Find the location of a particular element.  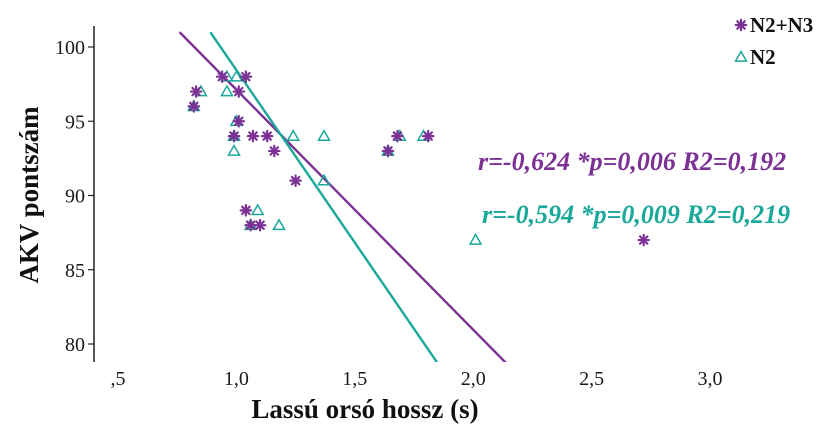

legend-triangle-icon is located at coordinates (741, 55).